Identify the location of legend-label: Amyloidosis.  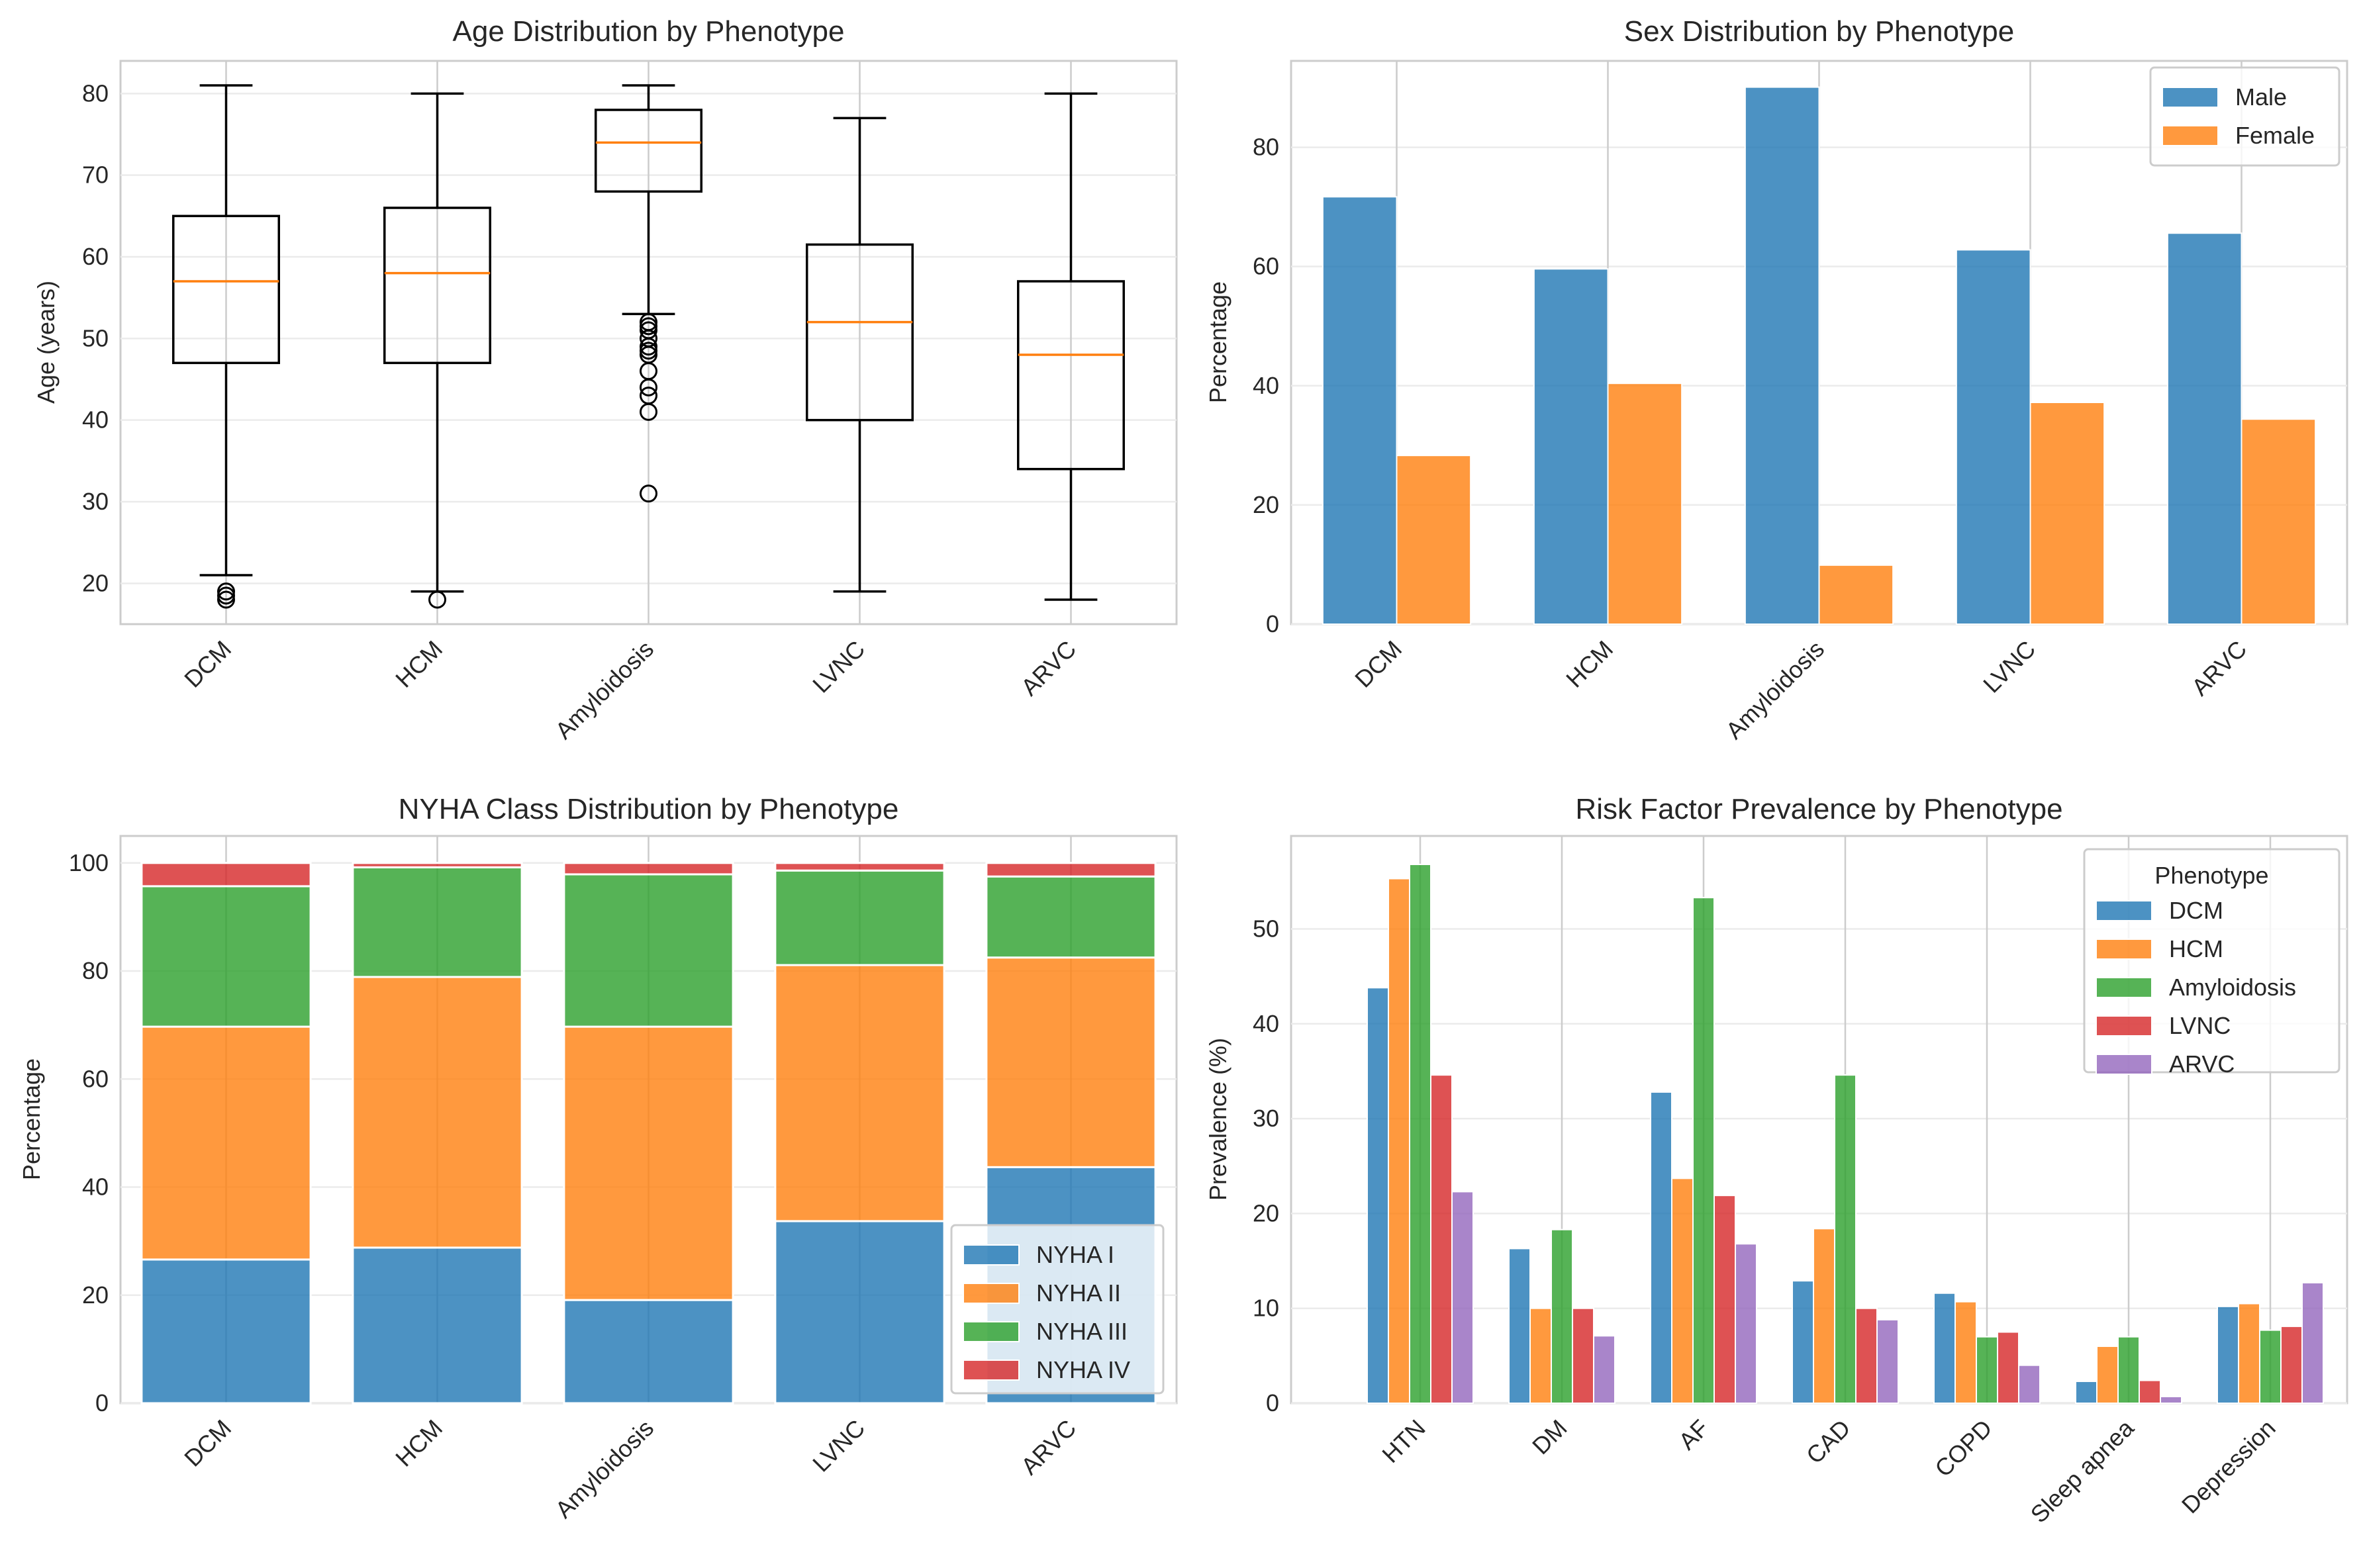
(2232, 987).